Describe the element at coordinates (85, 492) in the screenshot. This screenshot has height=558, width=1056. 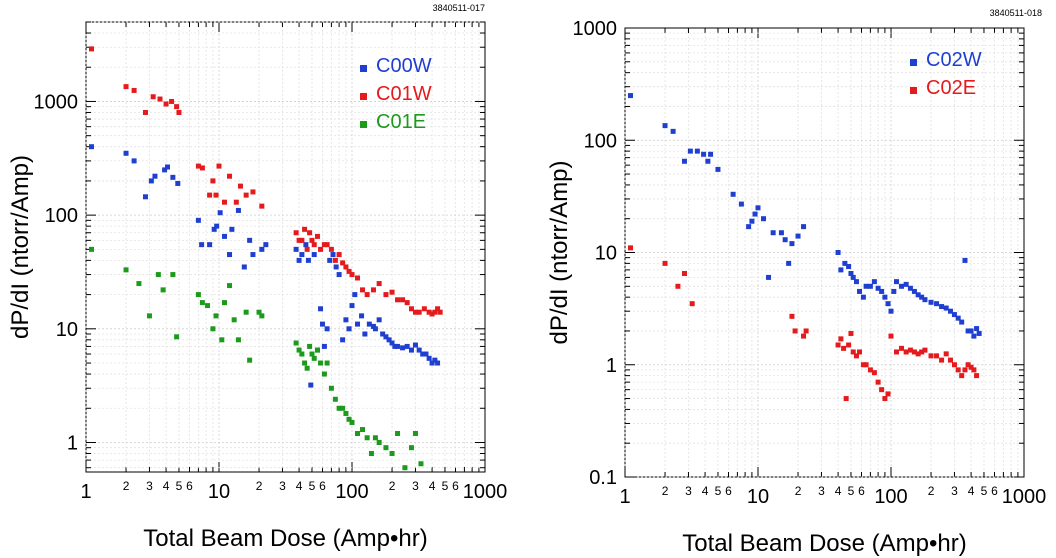
I see `x-tick-label: 1` at that location.